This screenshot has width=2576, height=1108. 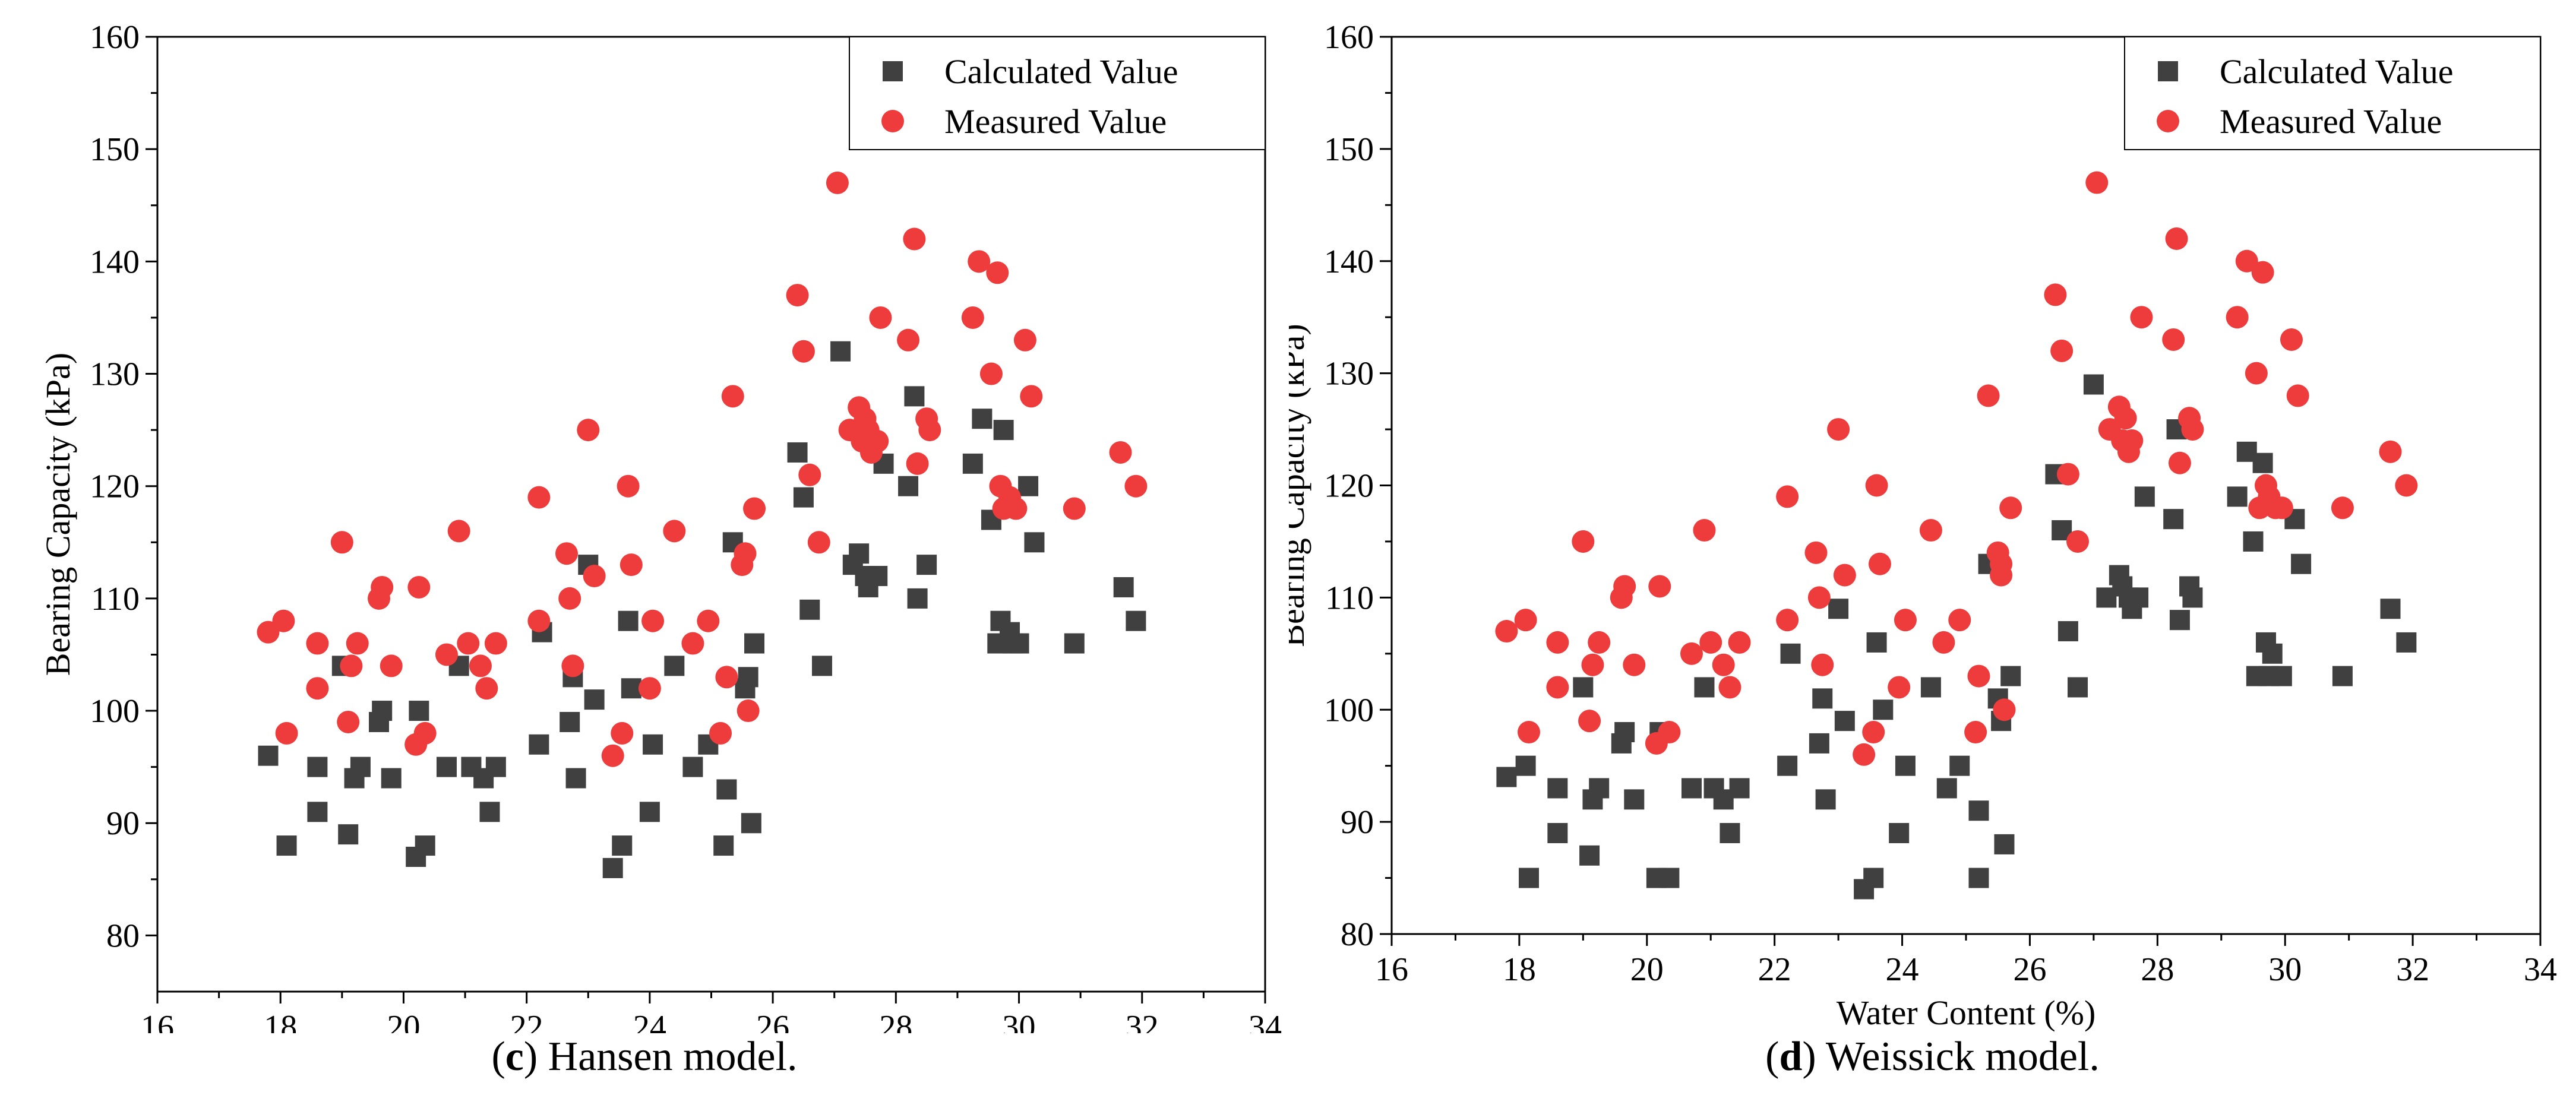 I want to click on chart-d-xlabel: Water Content (%), so click(x=1966, y=1012).